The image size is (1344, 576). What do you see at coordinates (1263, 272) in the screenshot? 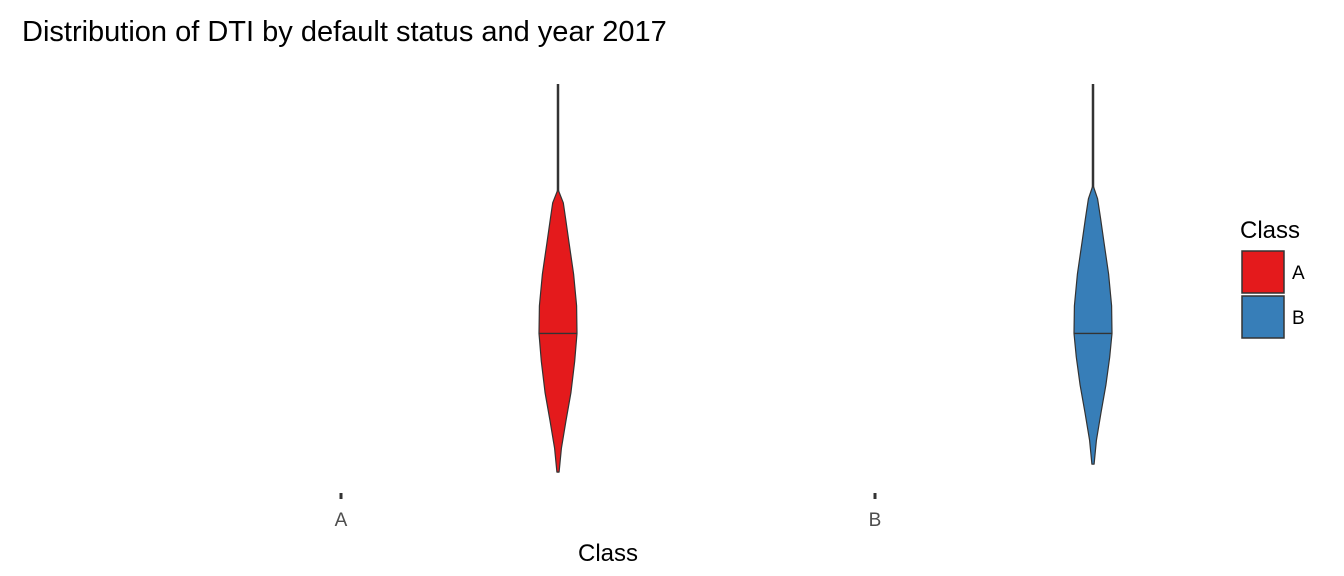
I see `legend-key-a` at bounding box center [1263, 272].